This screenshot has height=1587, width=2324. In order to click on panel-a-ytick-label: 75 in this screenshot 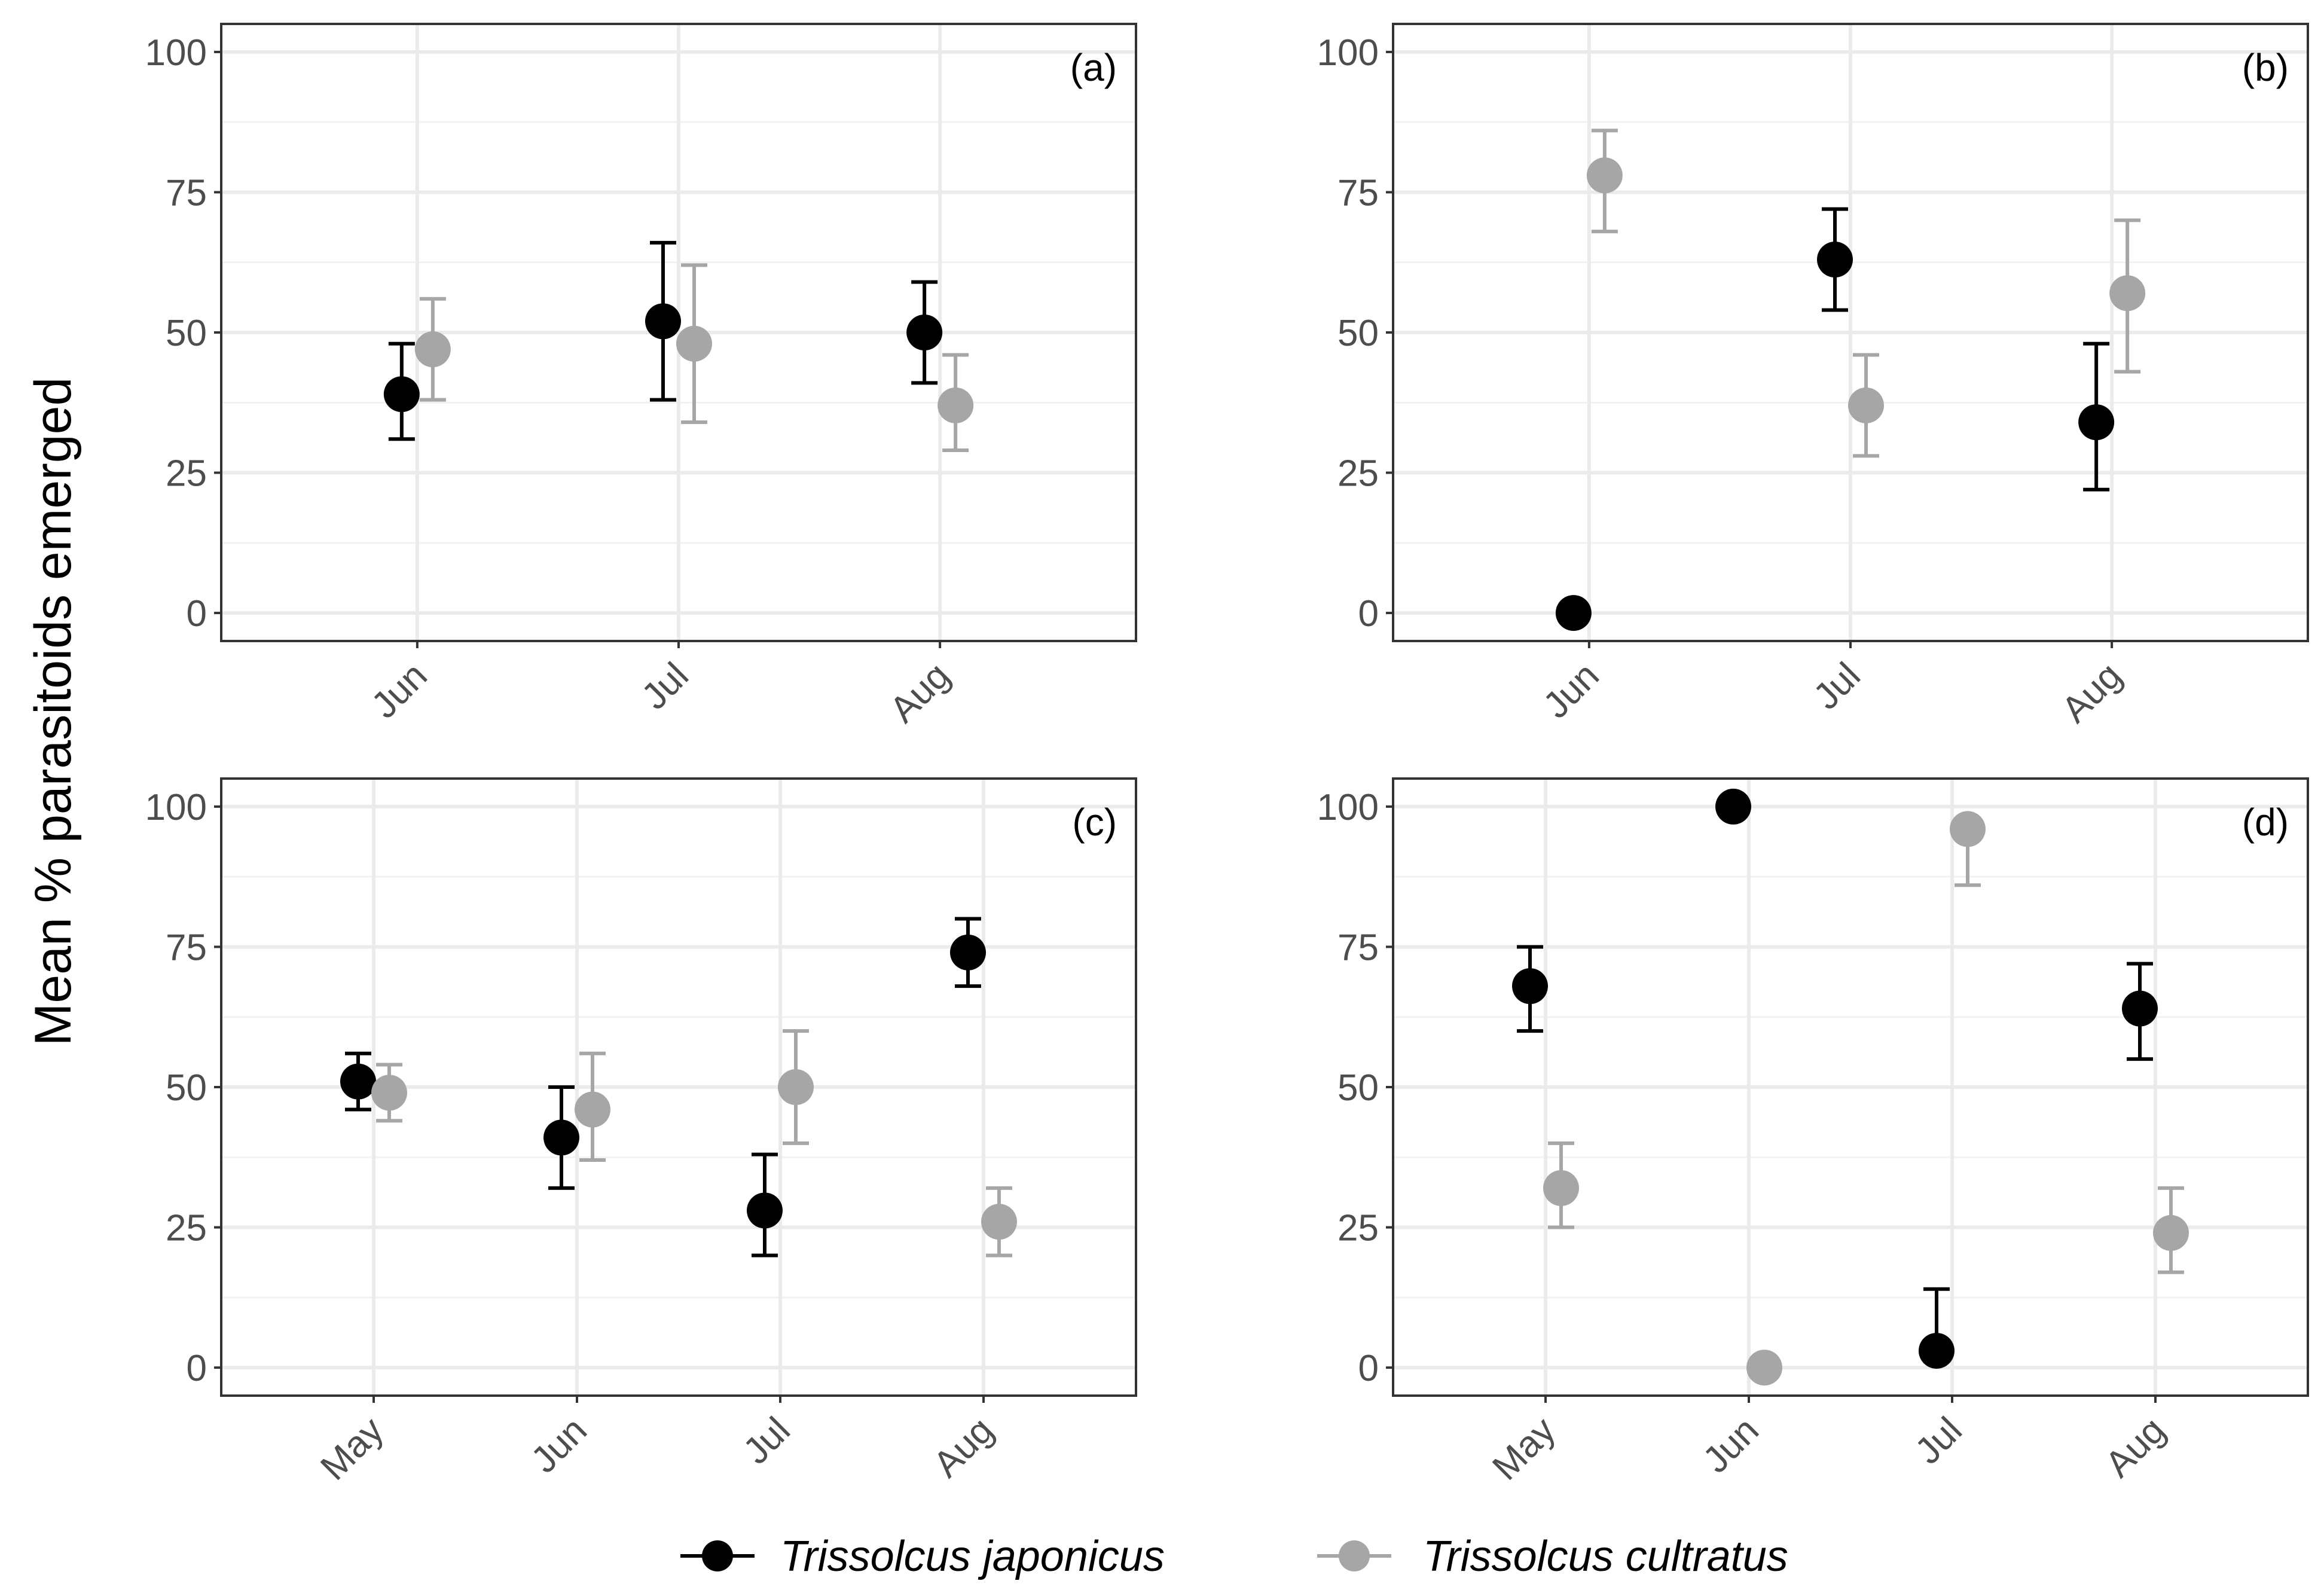, I will do `click(186, 192)`.